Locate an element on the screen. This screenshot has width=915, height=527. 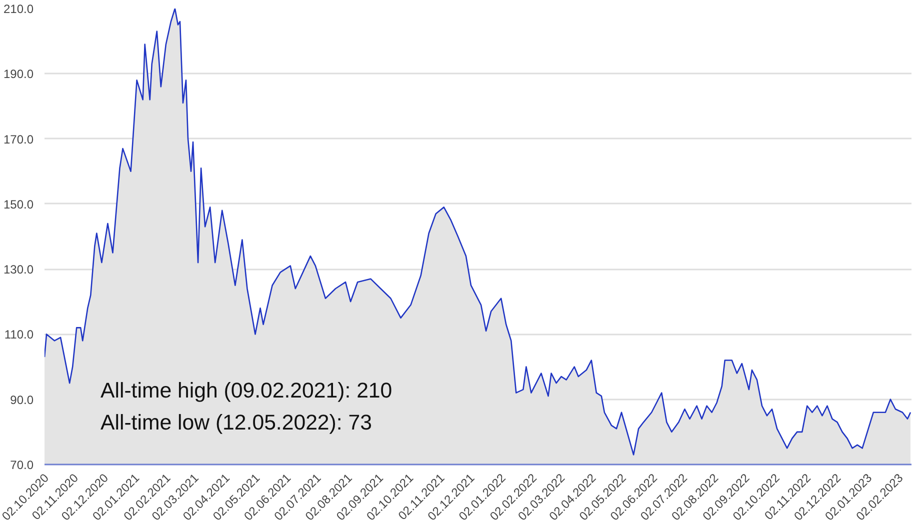
y-tick-label: 90.0 is located at coordinates (22, 399).